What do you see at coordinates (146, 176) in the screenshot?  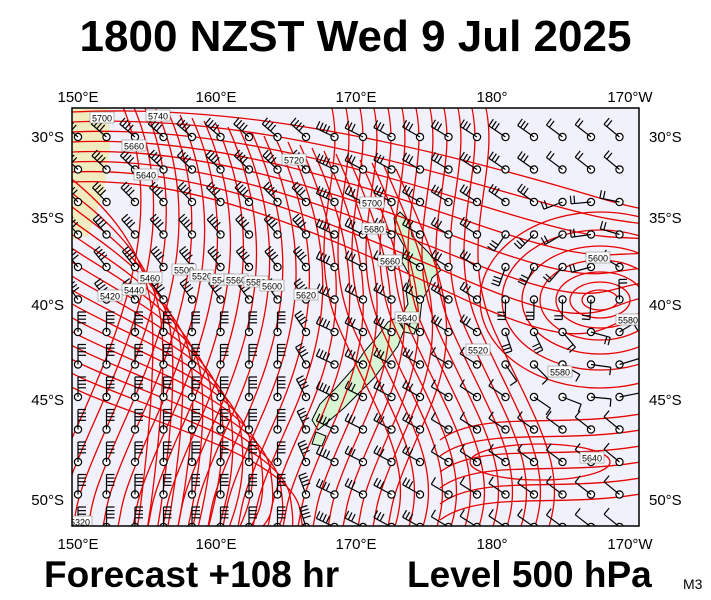 I see `svg-text: 5640` at bounding box center [146, 176].